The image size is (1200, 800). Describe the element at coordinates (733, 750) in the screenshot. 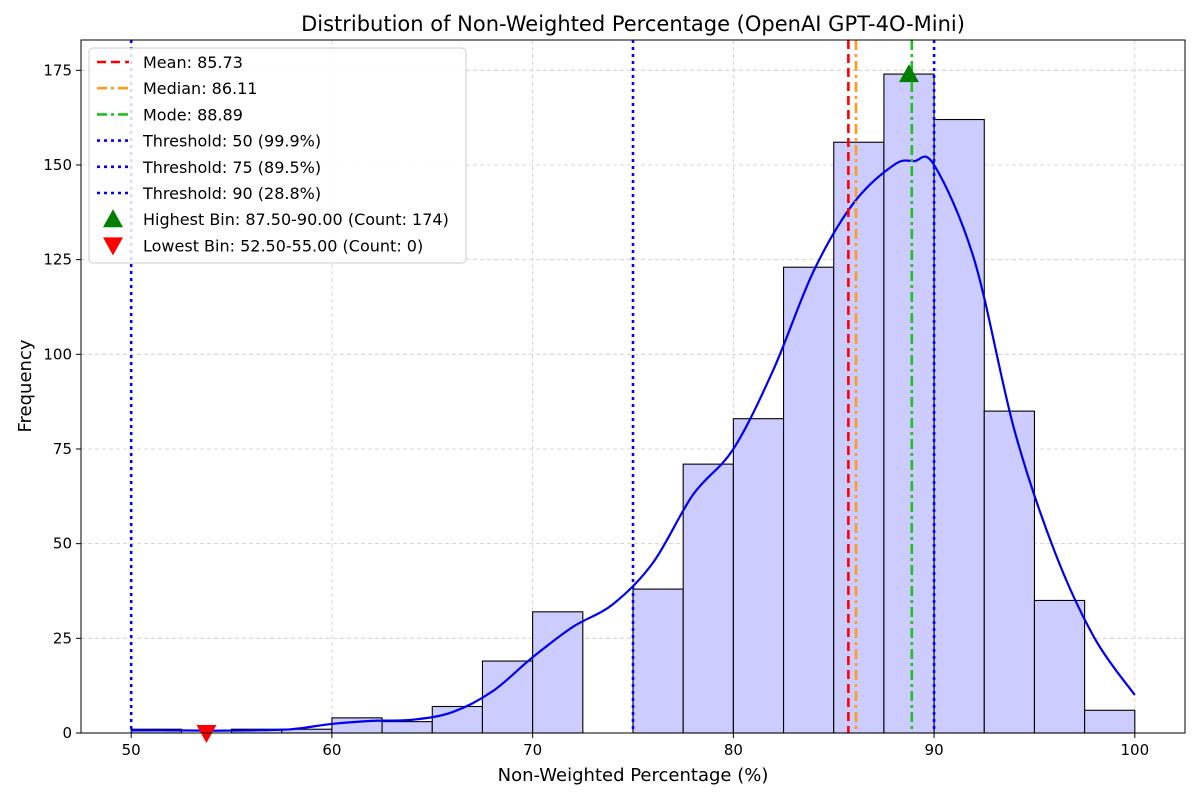

I see `x-tick-label: 80` at that location.